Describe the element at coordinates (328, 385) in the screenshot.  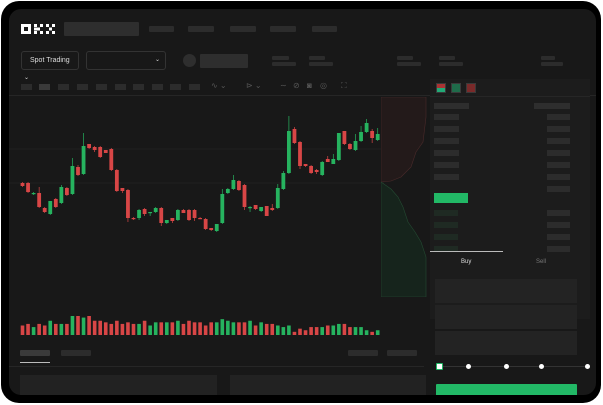
I see `order-card` at that location.